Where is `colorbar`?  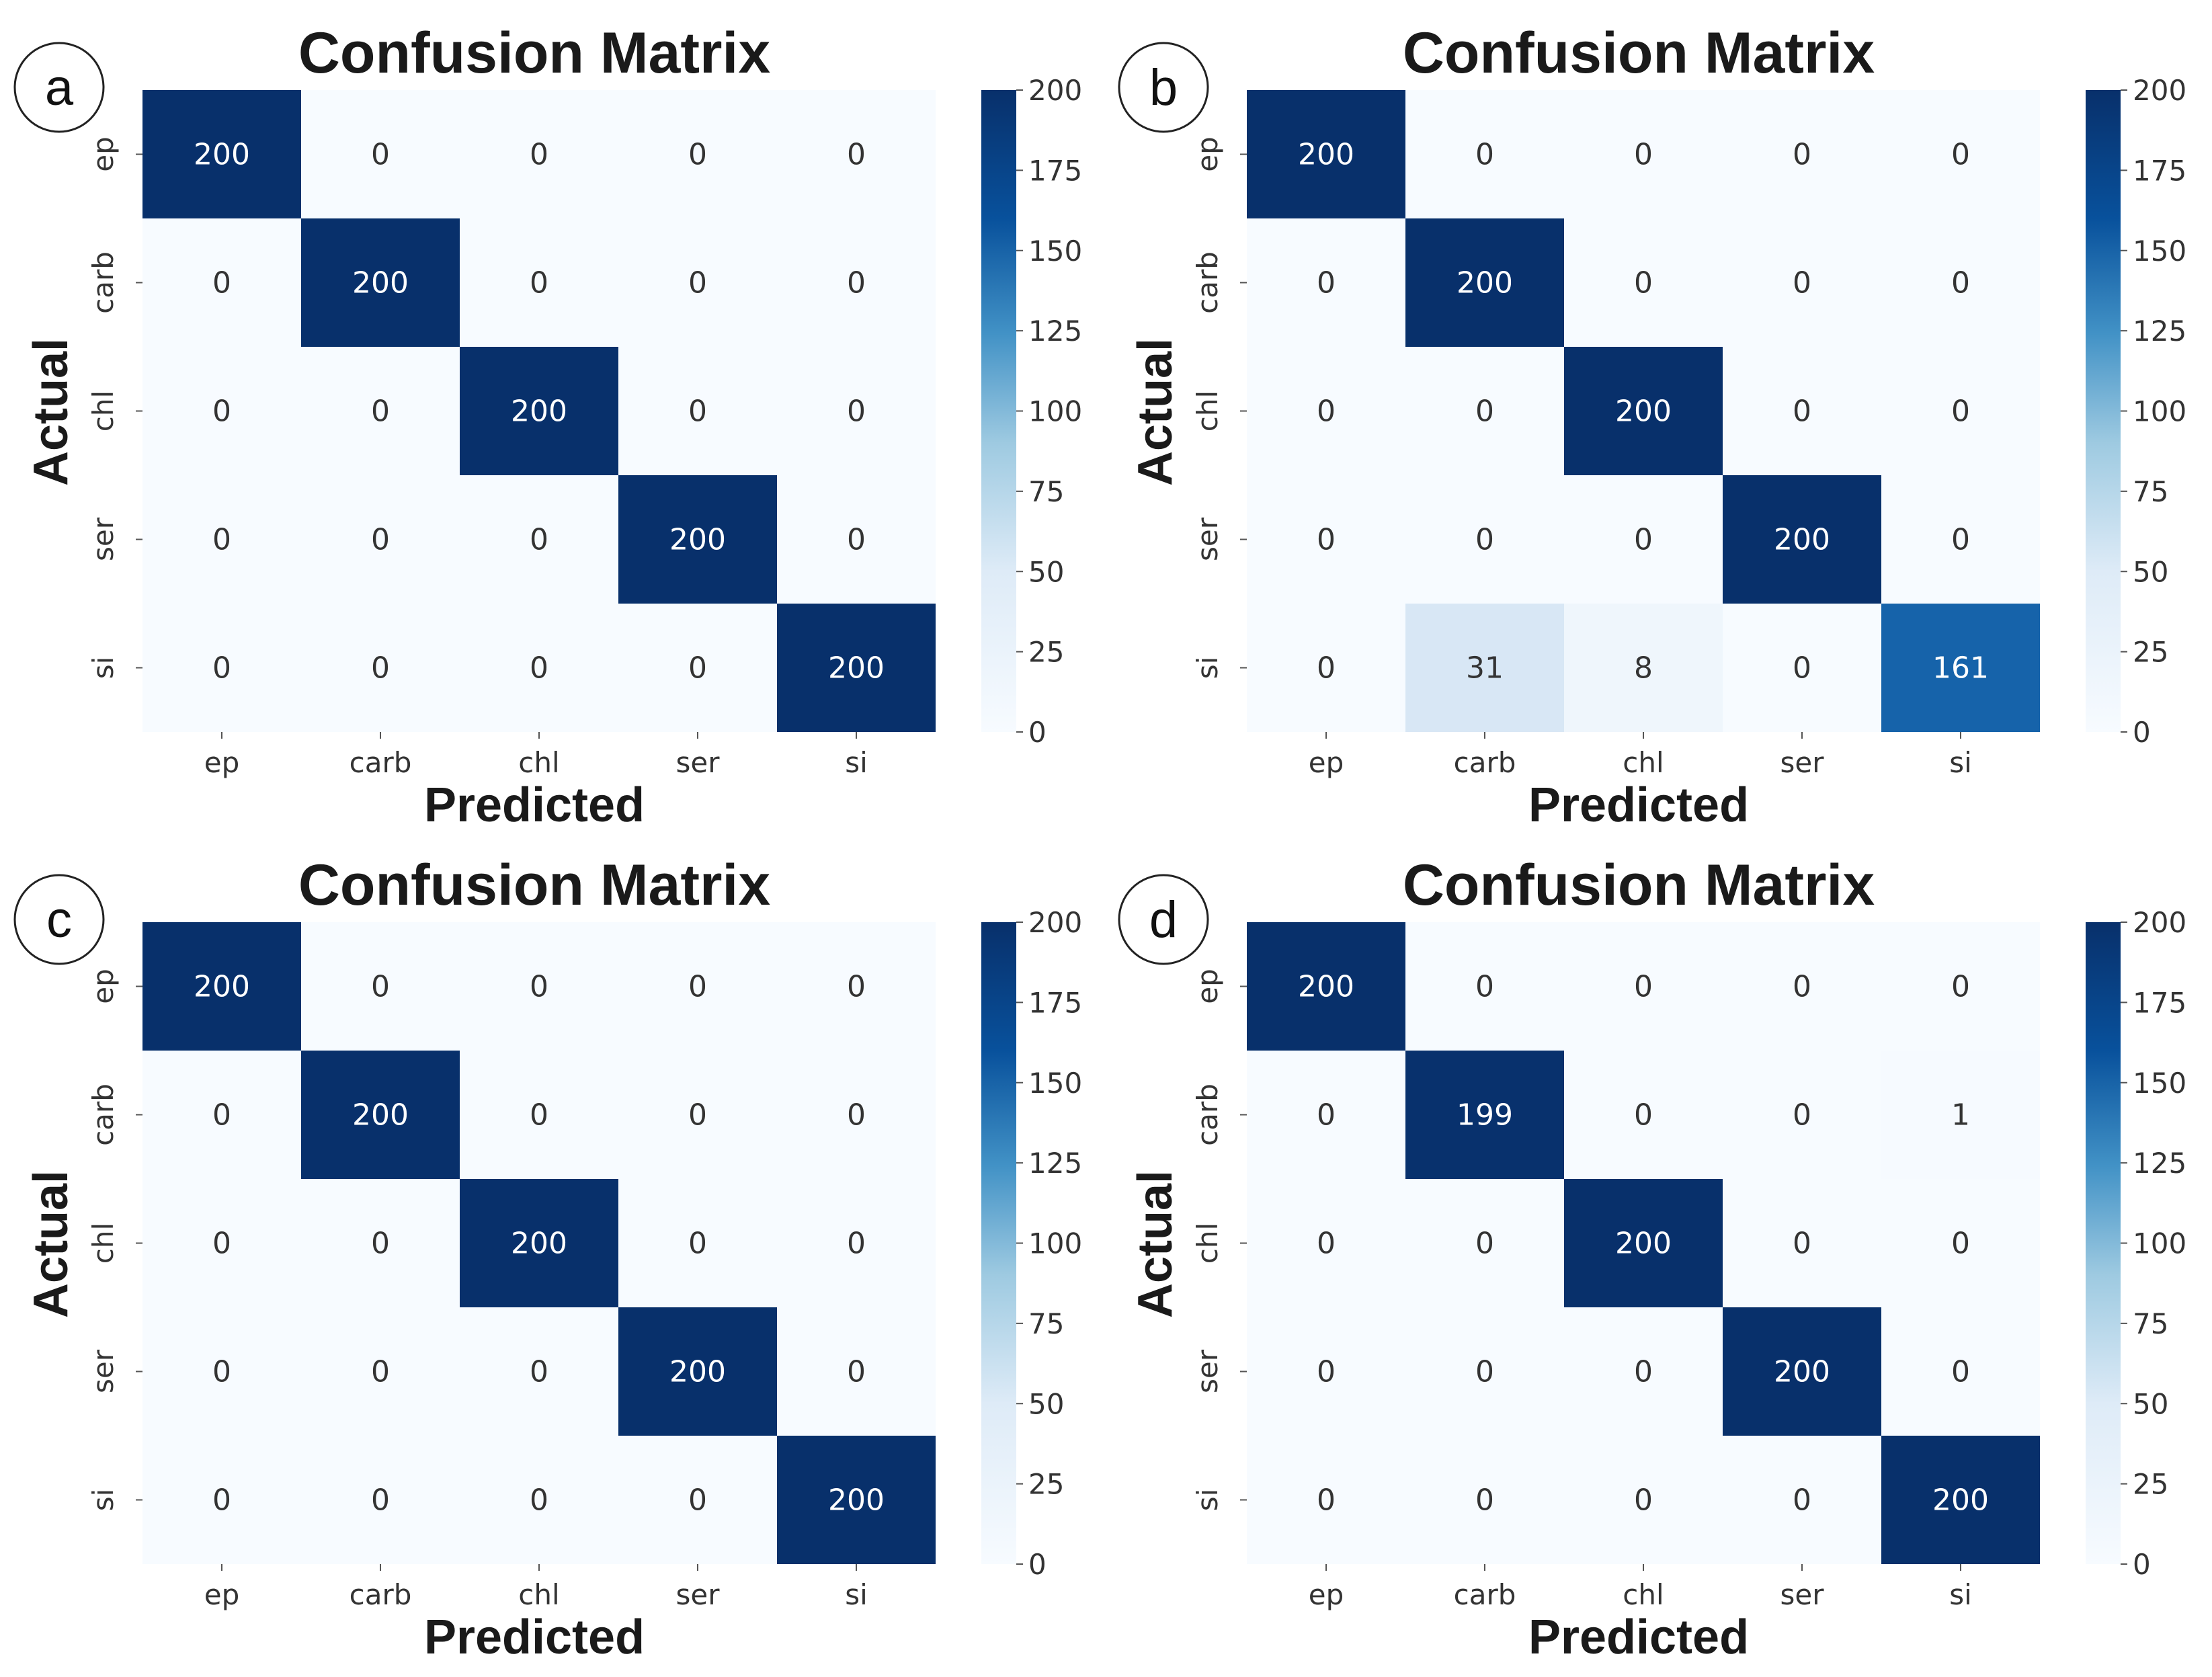 colorbar is located at coordinates (2103, 411).